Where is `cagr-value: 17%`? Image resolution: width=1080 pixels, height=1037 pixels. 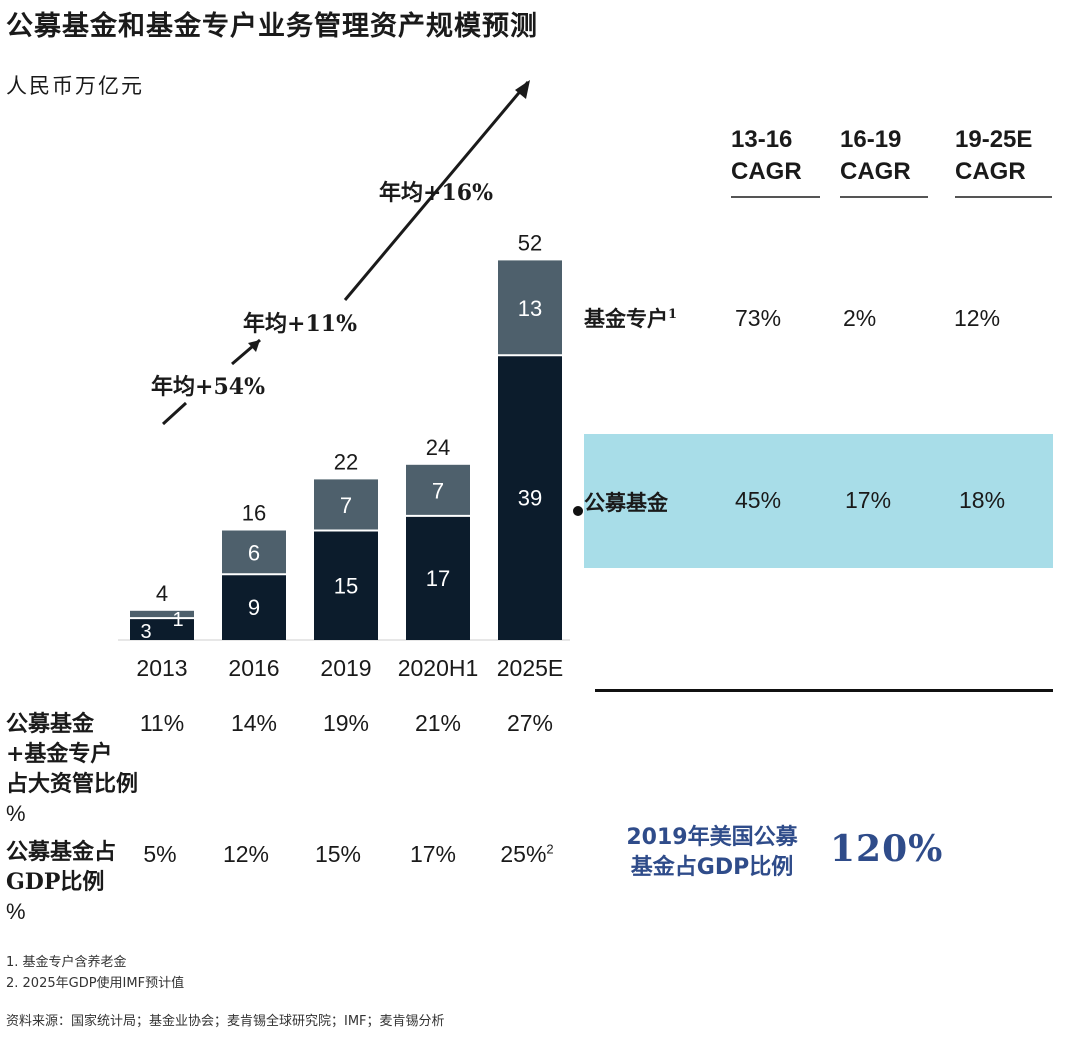
cagr-value: 17% is located at coordinates (868, 500).